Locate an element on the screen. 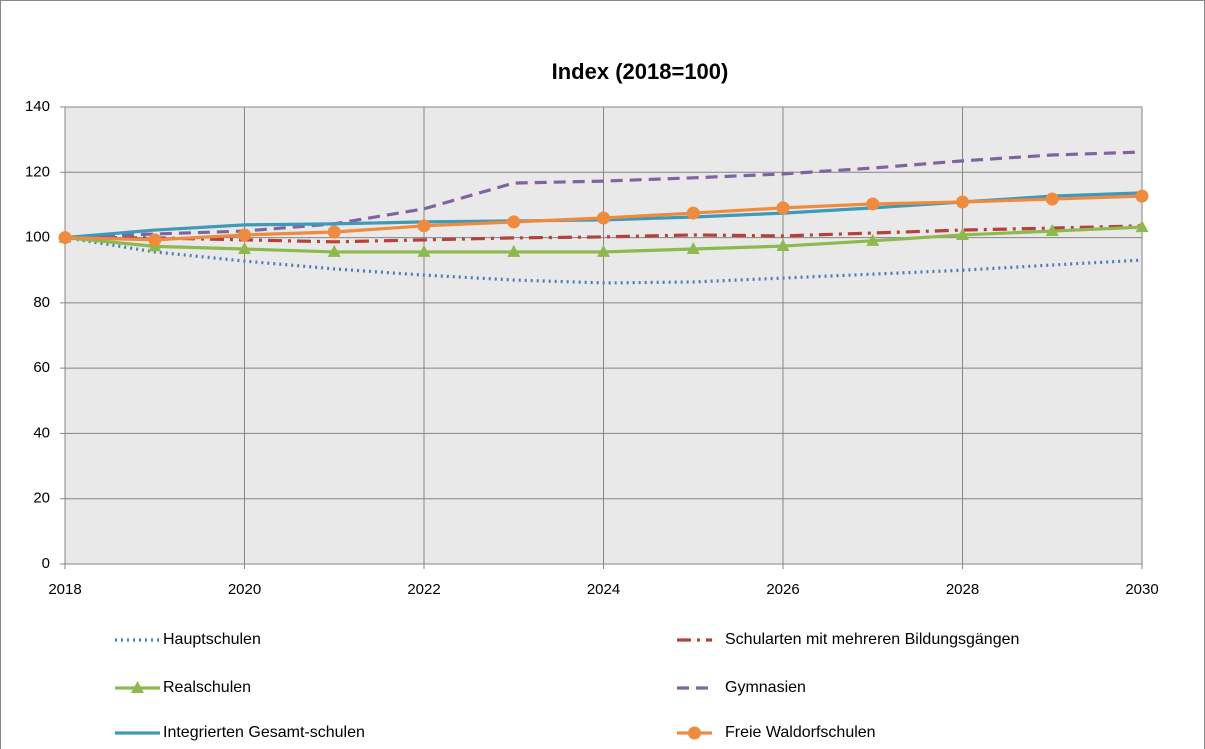 The image size is (1205, 749). legend-label: Hauptschulen is located at coordinates (212, 639).